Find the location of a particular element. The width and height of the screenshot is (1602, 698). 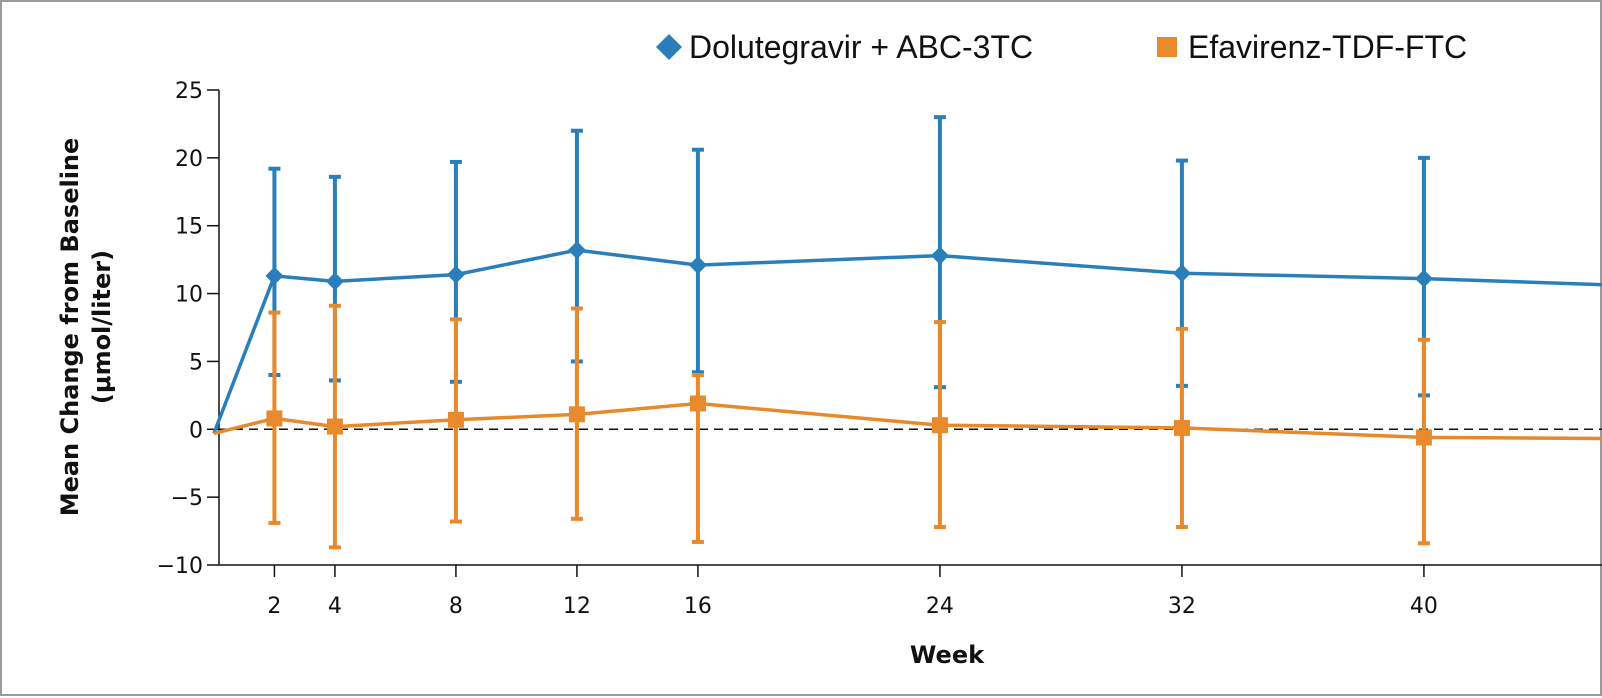

legend-label-efavirenz: Efavirenz-TDF-FTC is located at coordinates (1327, 47).